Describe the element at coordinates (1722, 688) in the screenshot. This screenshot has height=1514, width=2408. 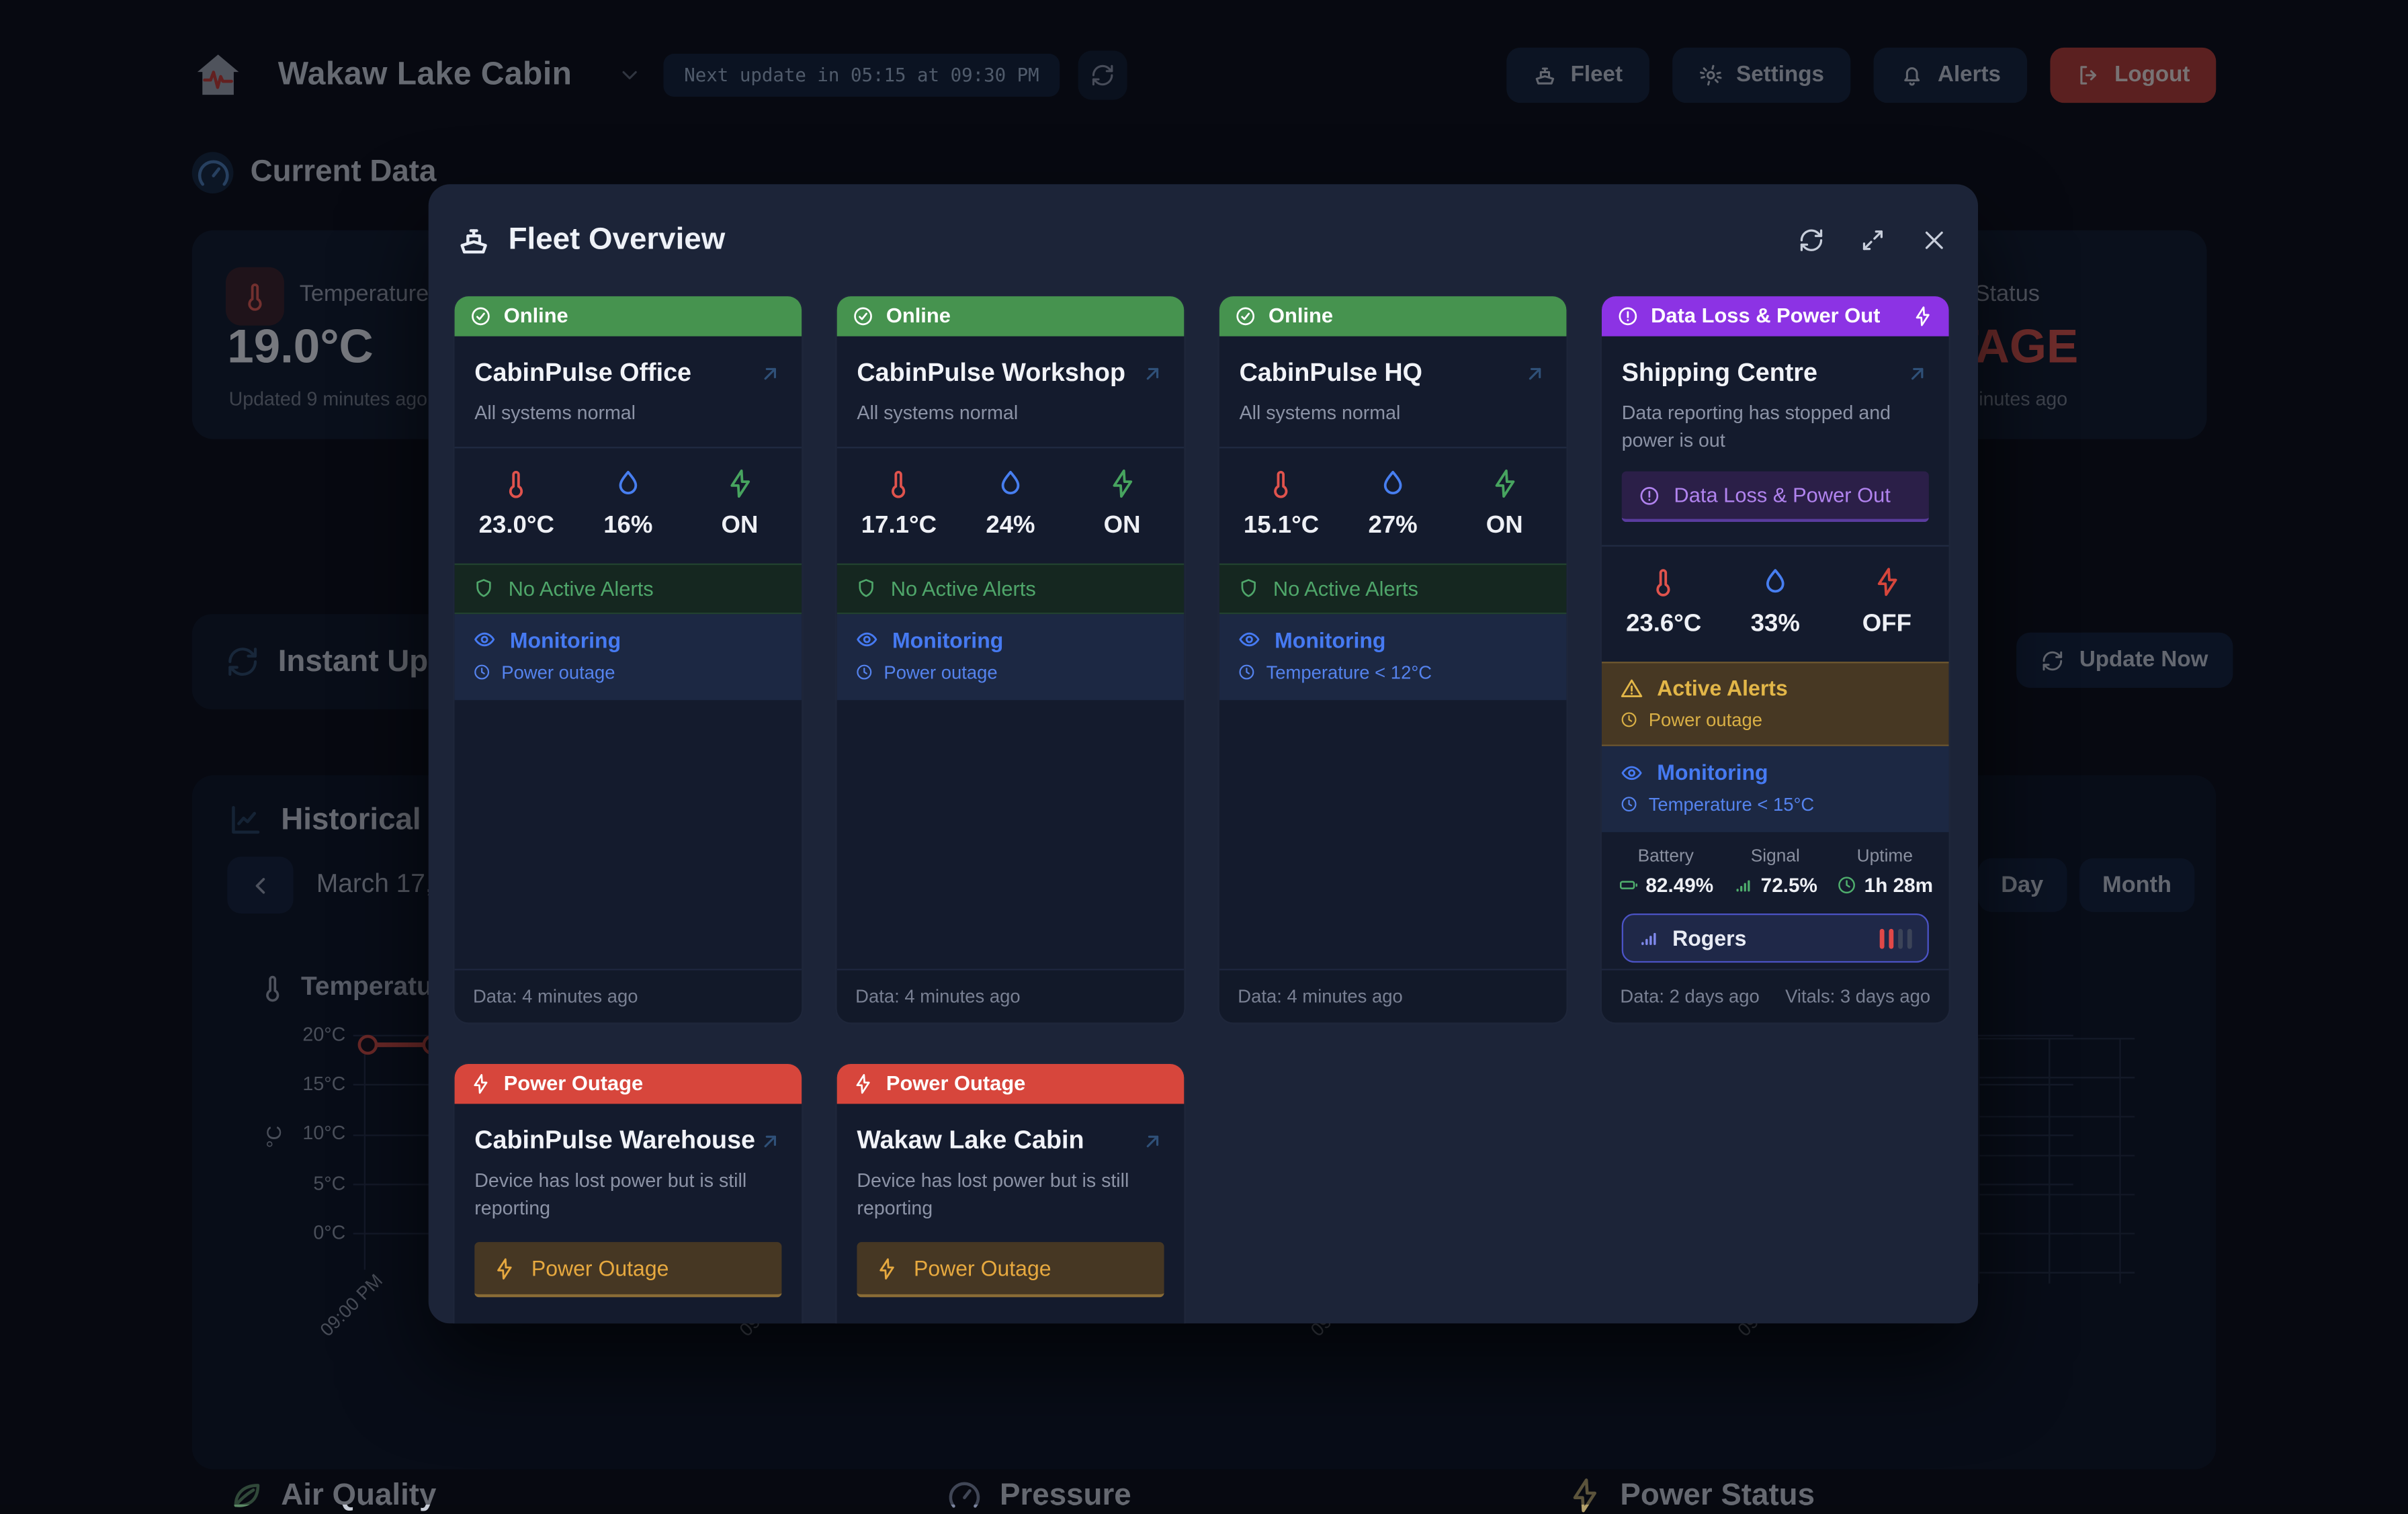
I see `active-alerts-label: Active Alerts` at that location.